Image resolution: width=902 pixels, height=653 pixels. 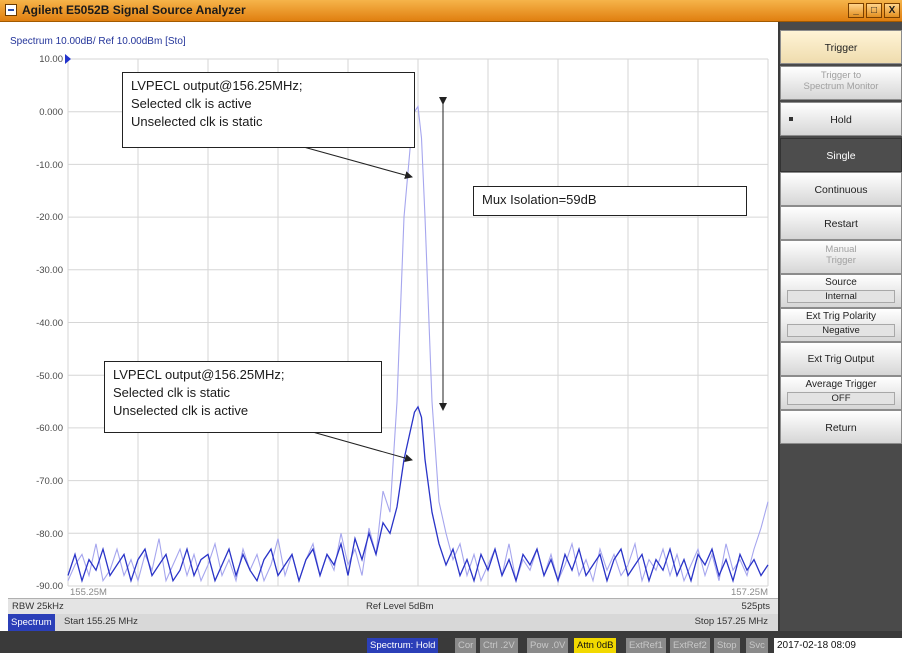 What do you see at coordinates (403, 645) in the screenshot?
I see `spectrum-hold-indicator: Spectrum: Hold` at bounding box center [403, 645].